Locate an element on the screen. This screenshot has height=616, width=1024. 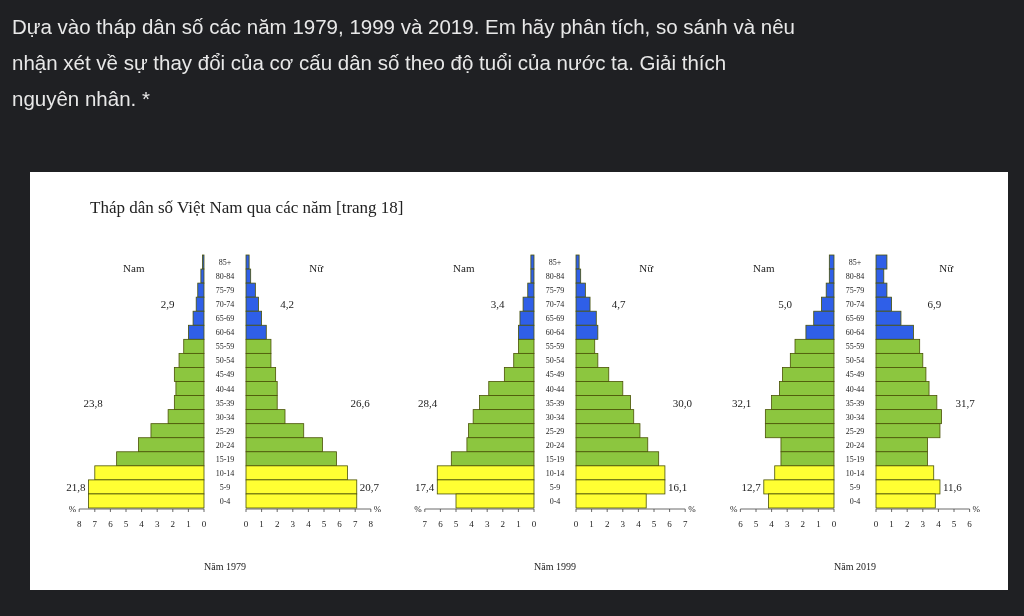
annotation: 20,7 is located at coordinates (369, 486).